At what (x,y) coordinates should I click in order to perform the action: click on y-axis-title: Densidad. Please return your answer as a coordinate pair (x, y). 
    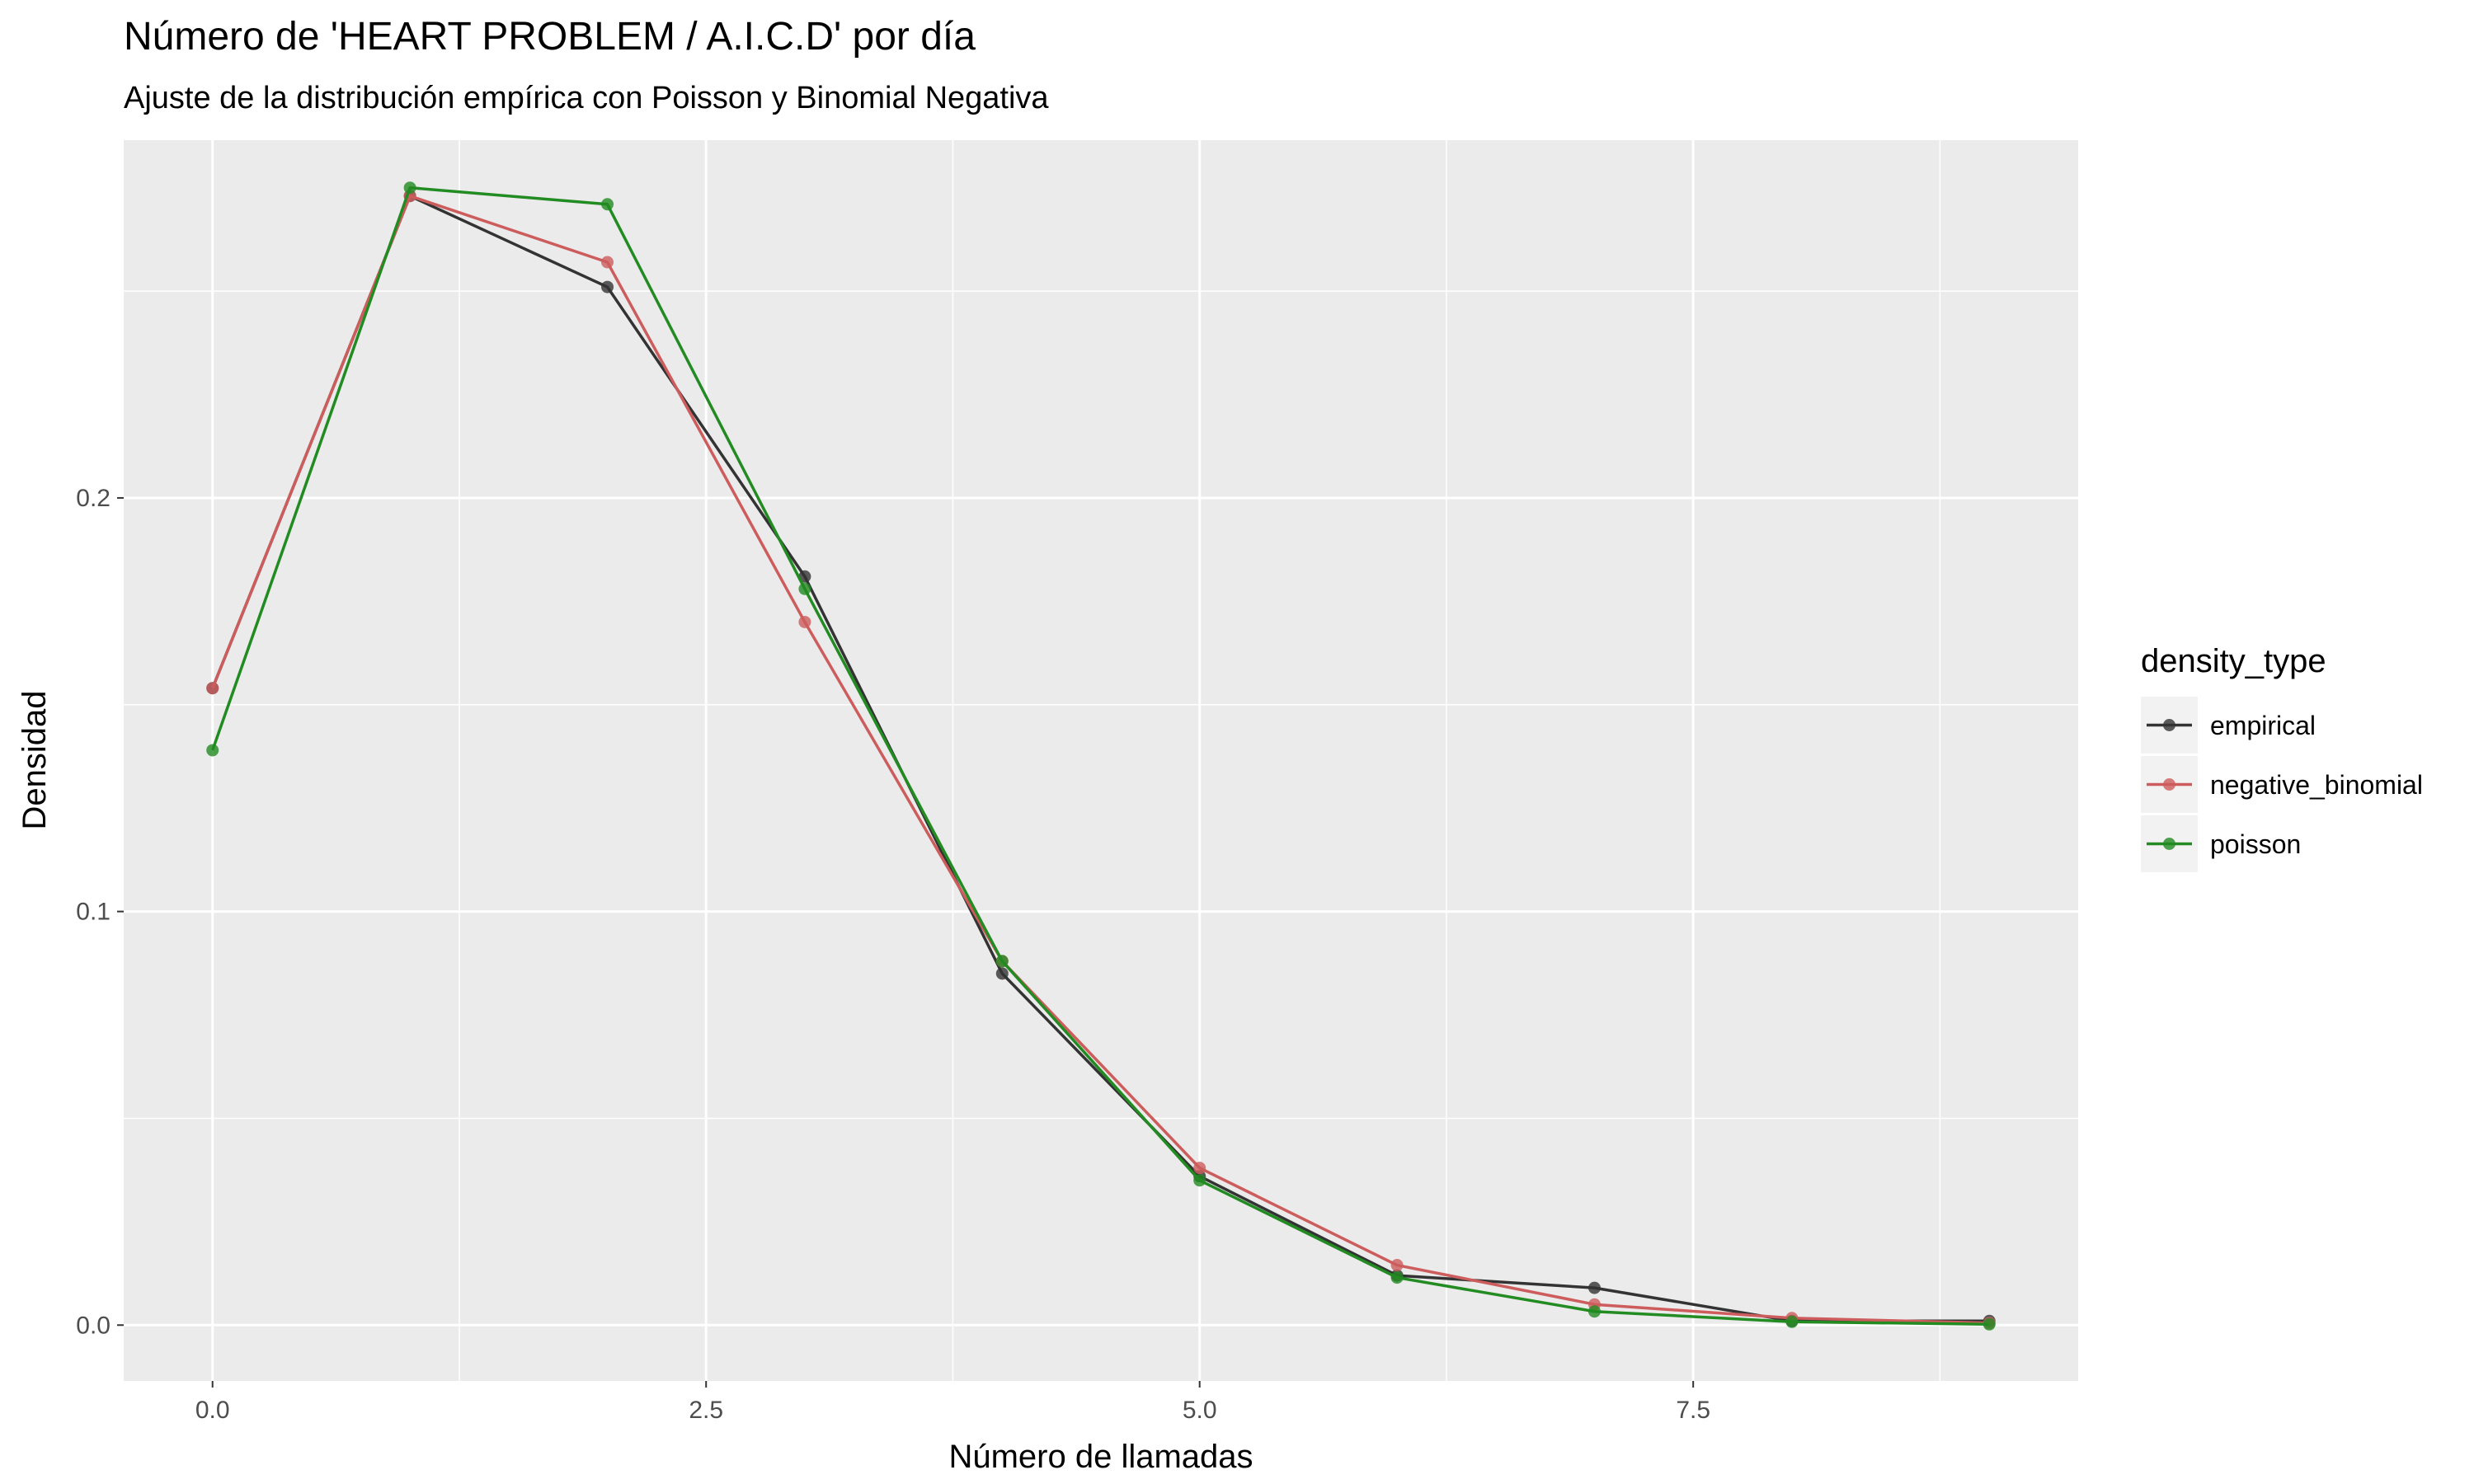
    Looking at the image, I should click on (34, 759).